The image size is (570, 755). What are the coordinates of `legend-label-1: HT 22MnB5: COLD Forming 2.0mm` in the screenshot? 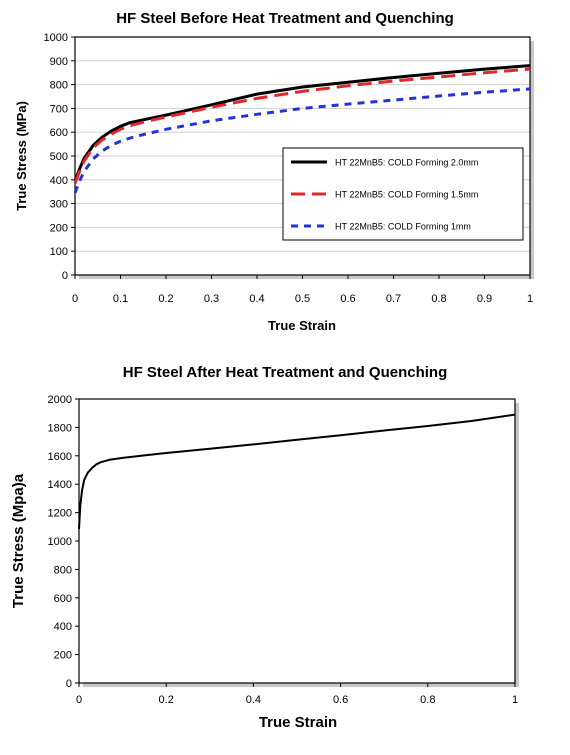 It's located at (406, 163).